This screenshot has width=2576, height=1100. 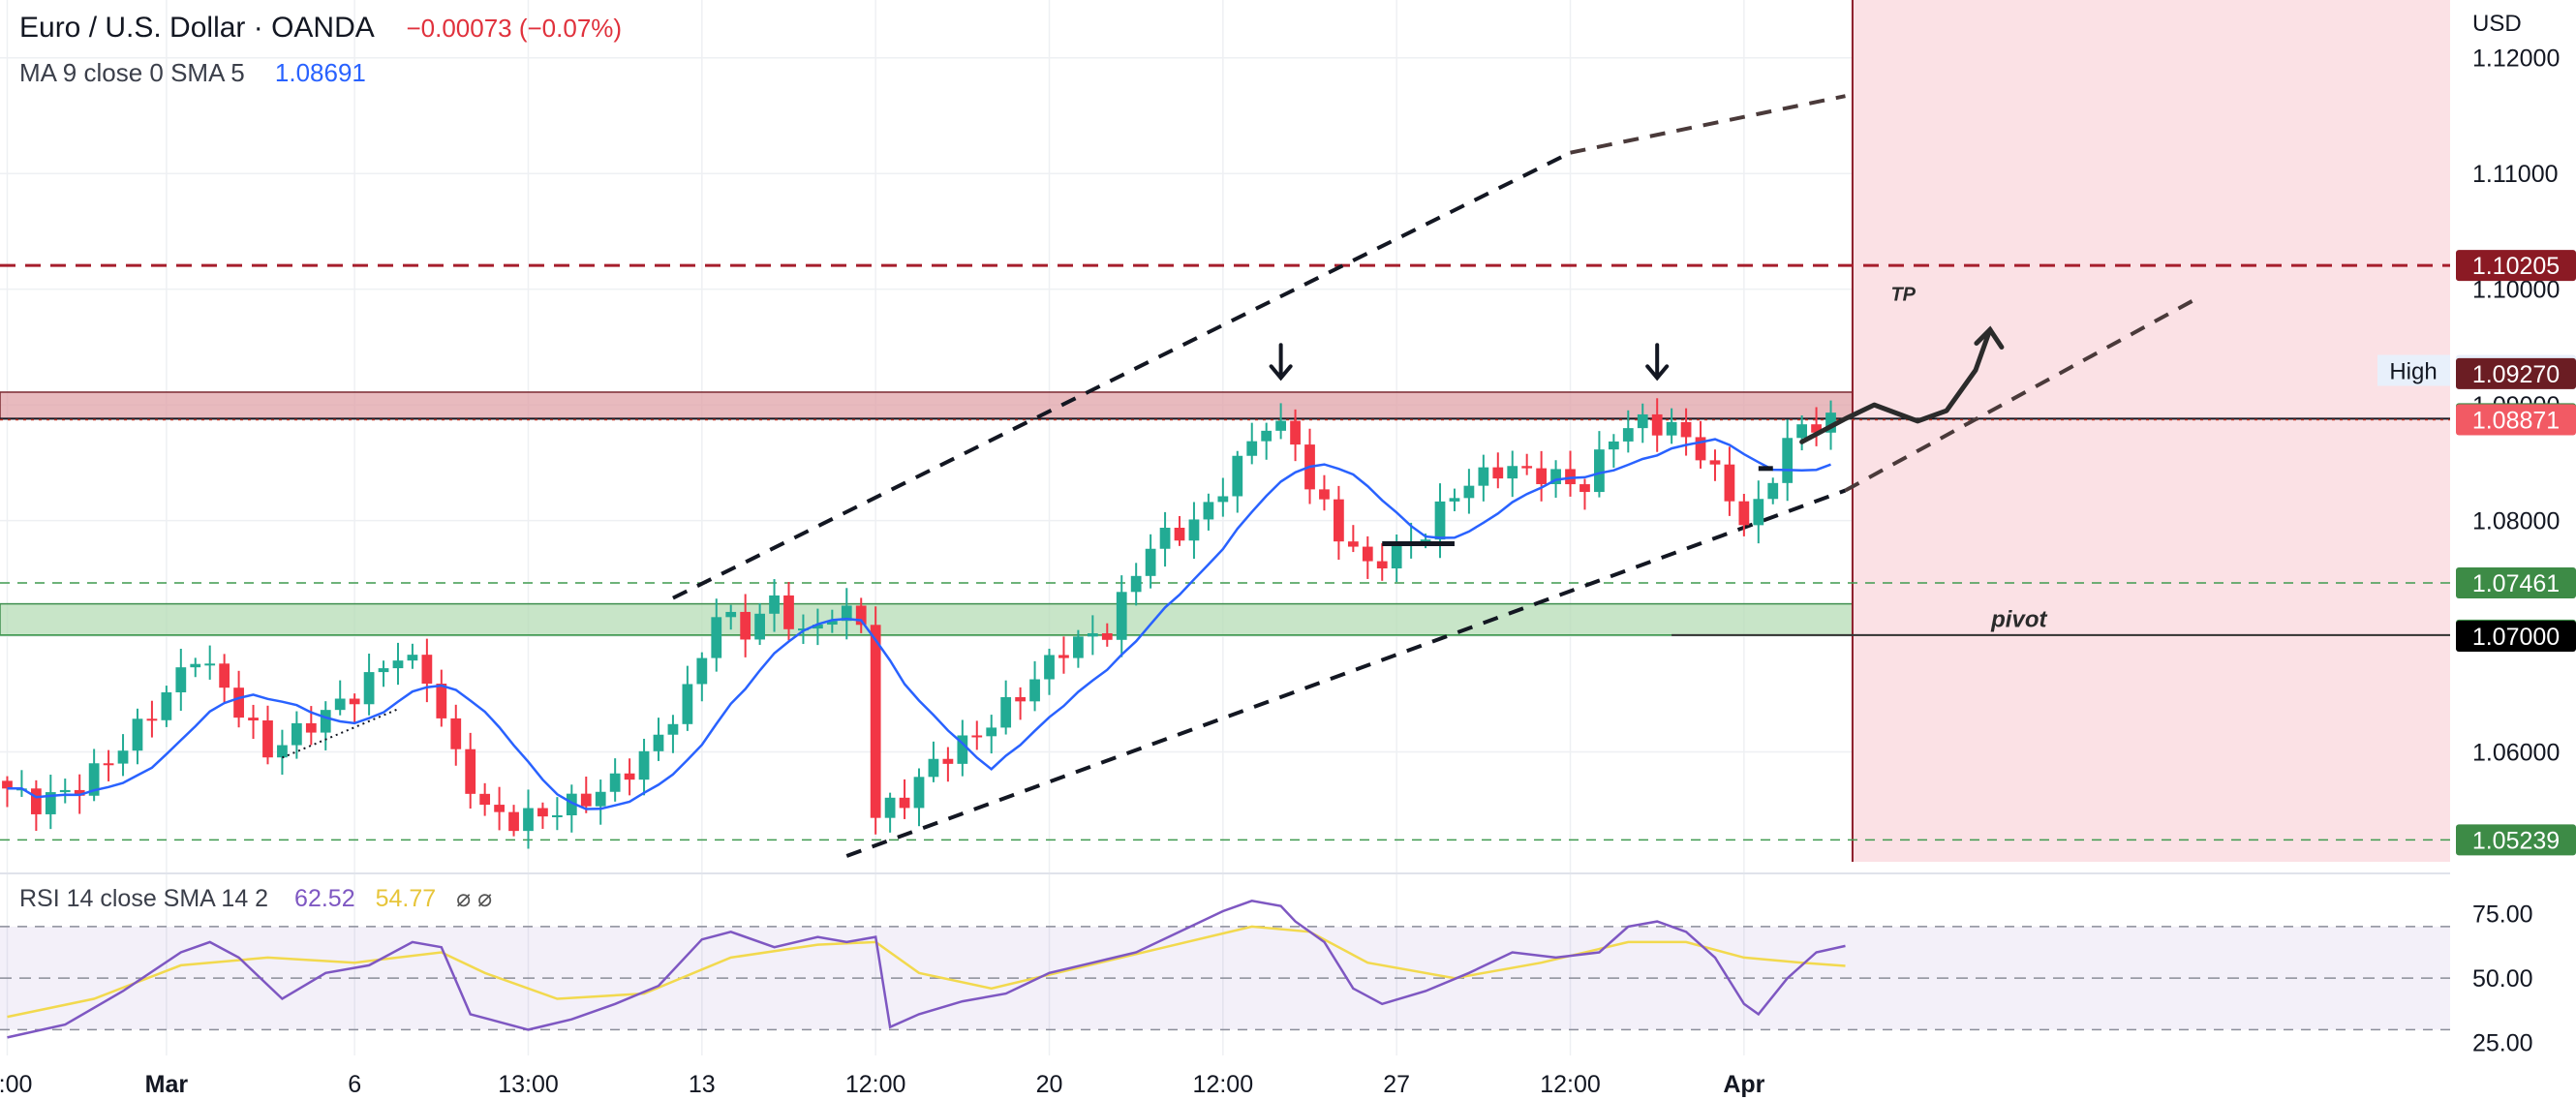 What do you see at coordinates (2513, 550) in the screenshot?
I see `price-axis-bg` at bounding box center [2513, 550].